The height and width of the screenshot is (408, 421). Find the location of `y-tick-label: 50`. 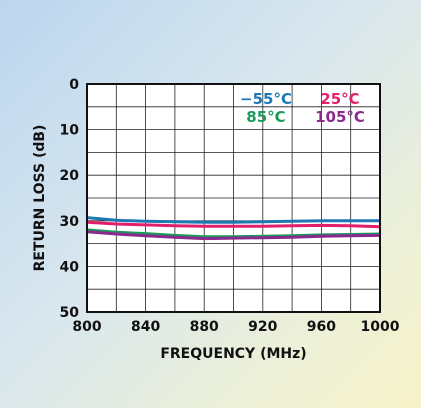

y-tick-label: 50 is located at coordinates (70, 313).